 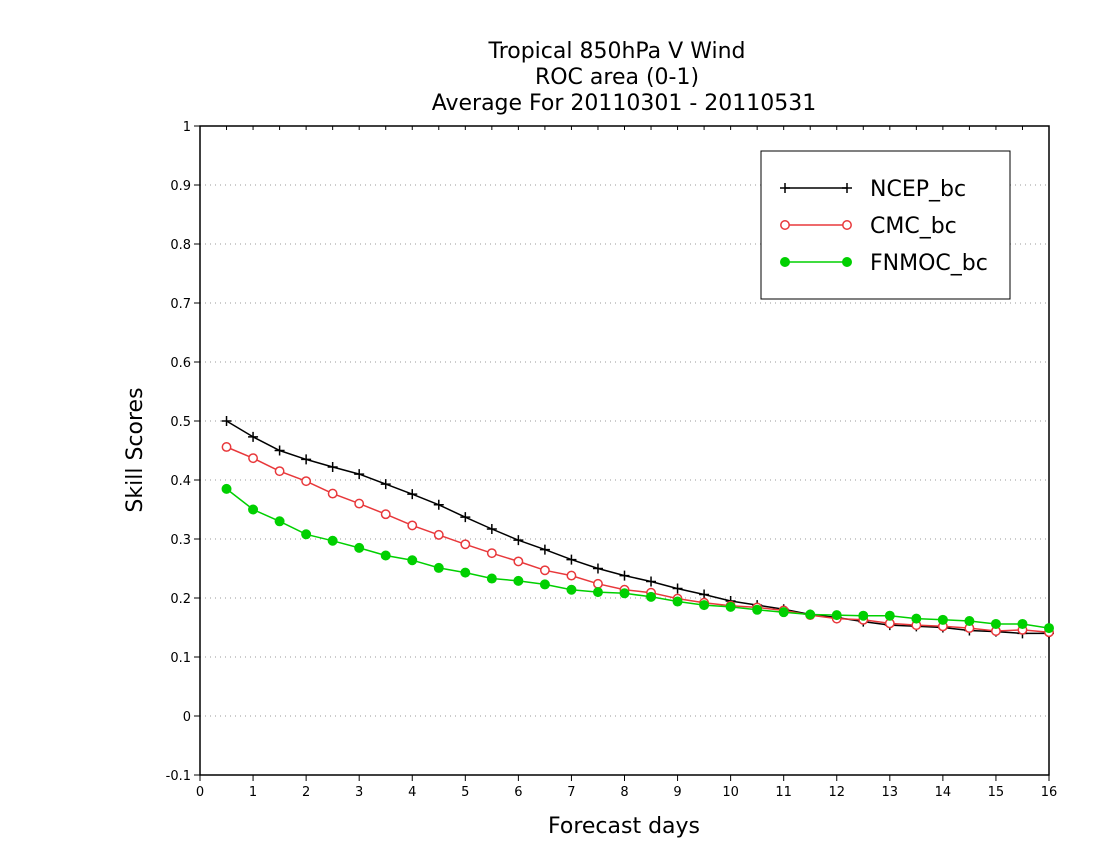 What do you see at coordinates (677, 792) in the screenshot?
I see `x-tick-label: 9` at bounding box center [677, 792].